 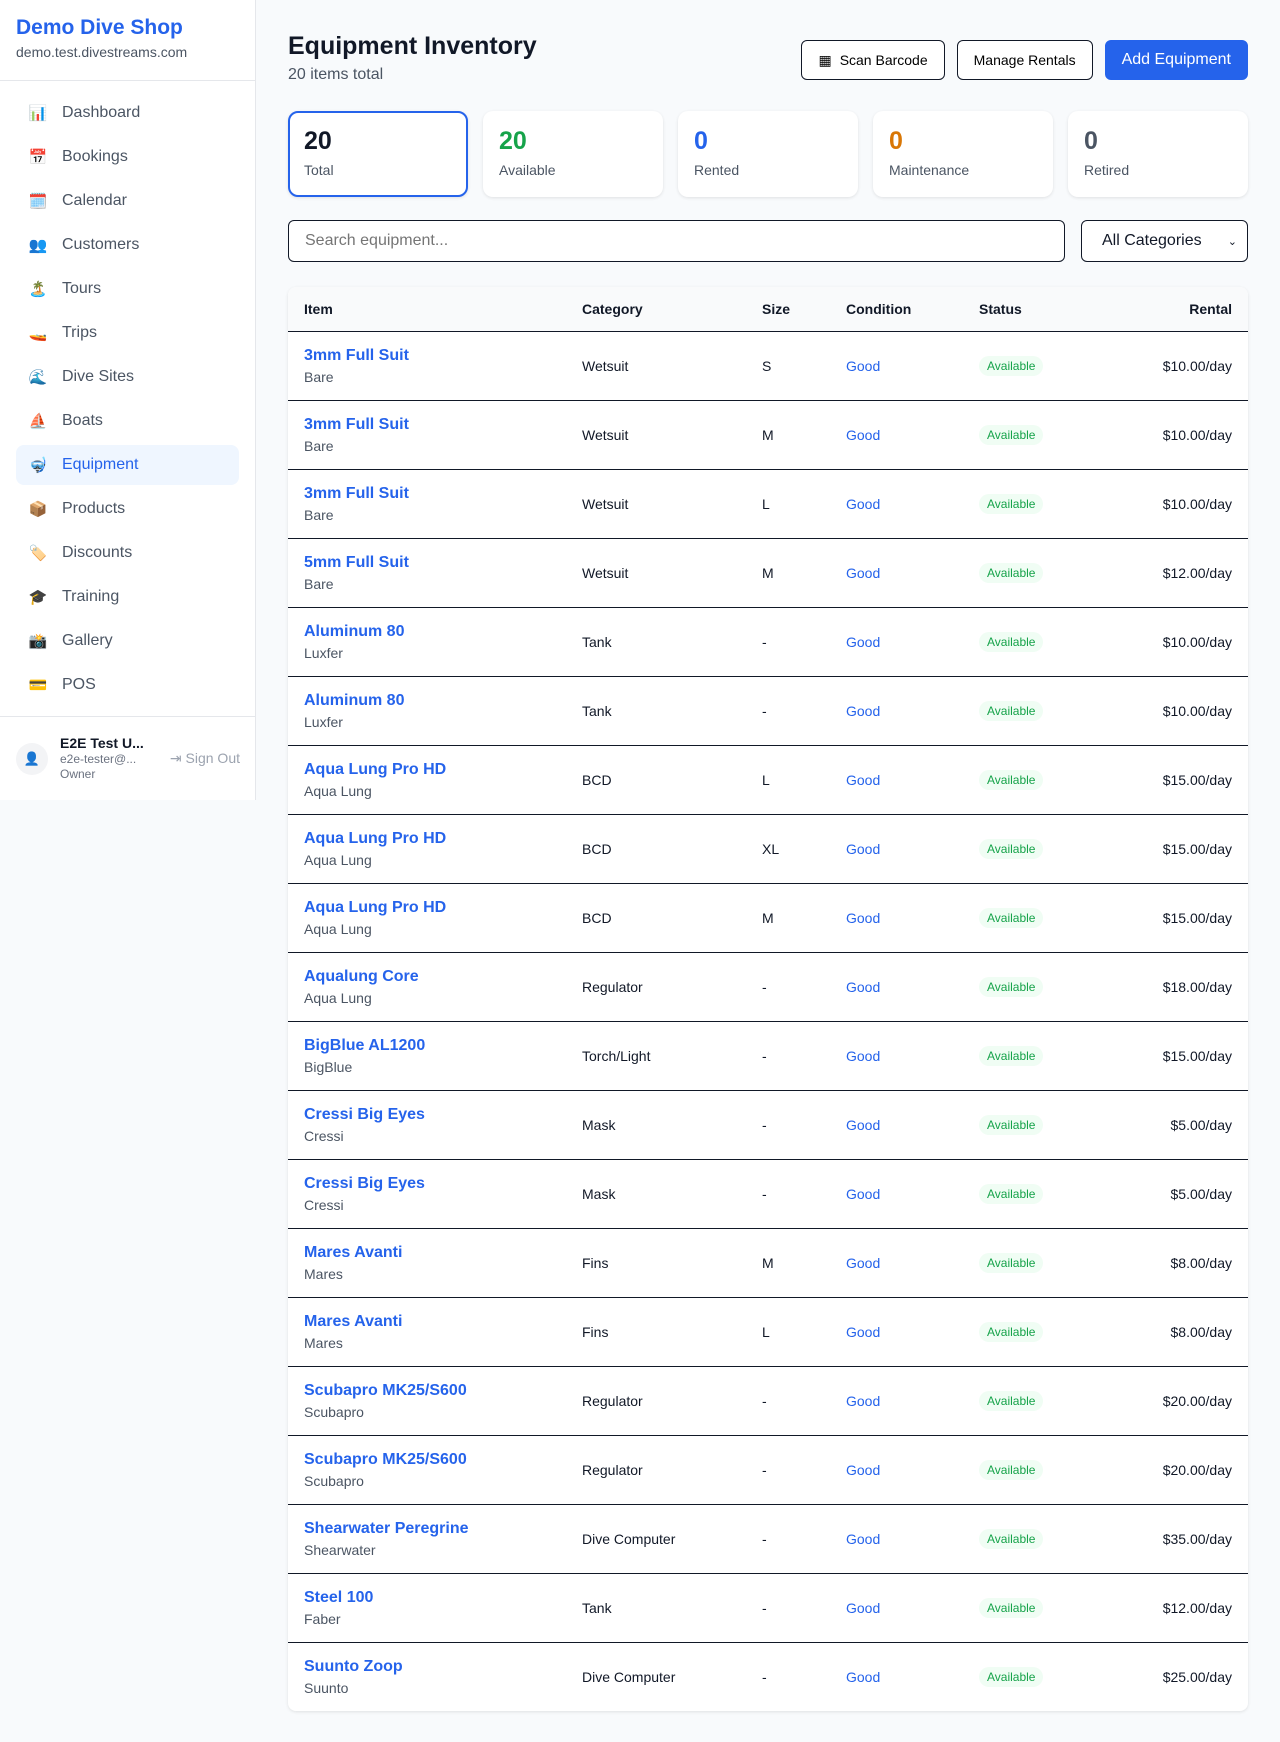 I want to click on sidebar-item-tours: 🏝️ Tours, so click(x=127, y=289).